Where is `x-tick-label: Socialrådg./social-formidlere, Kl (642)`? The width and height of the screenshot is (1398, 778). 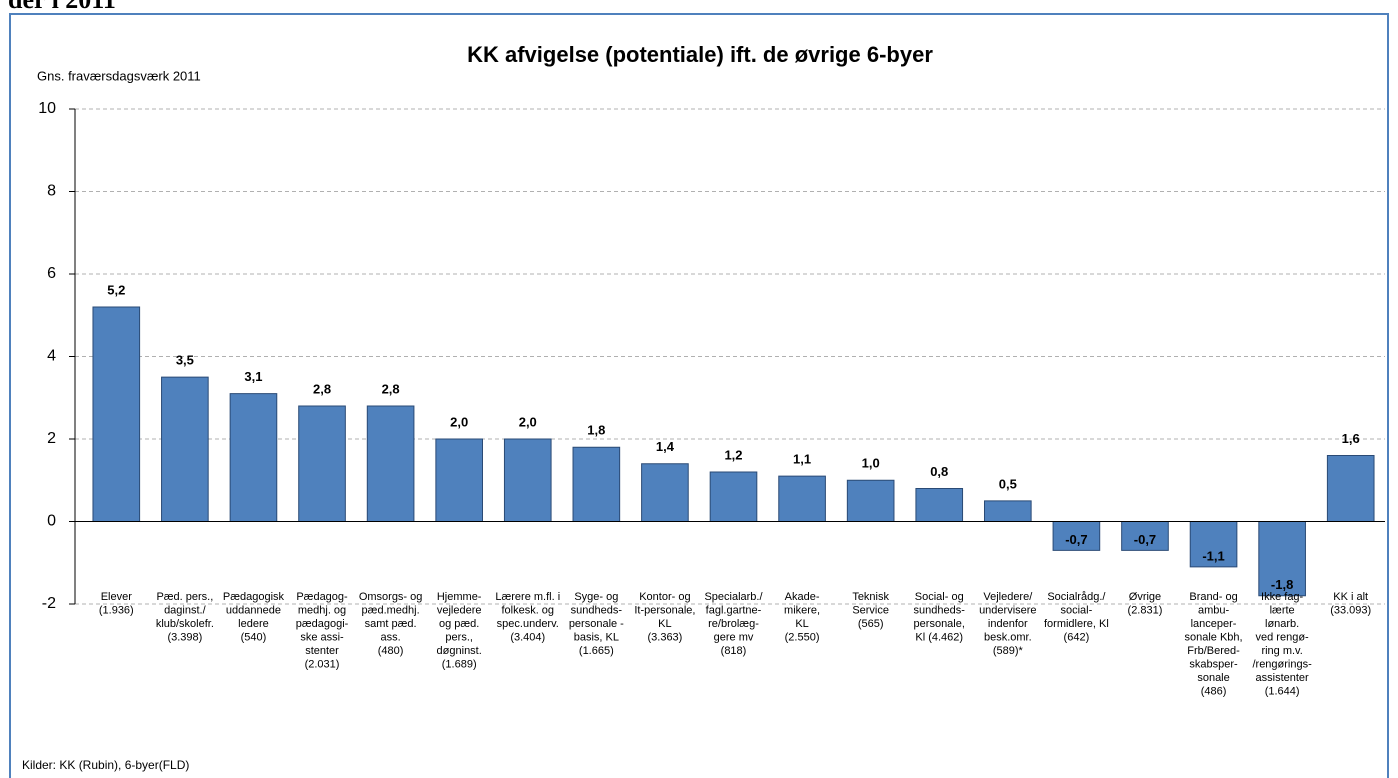
x-tick-label: Socialrådg./social-formidlere, Kl (642) is located at coordinates (1076, 617).